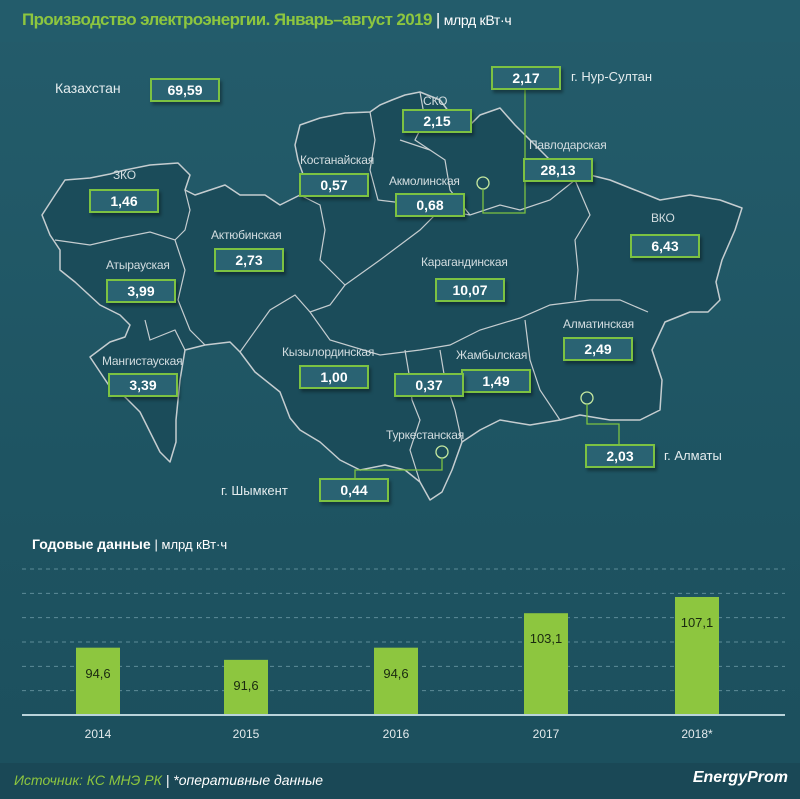 This screenshot has height=799, width=800. I want to click on region-value-vko: 6,43, so click(665, 246).